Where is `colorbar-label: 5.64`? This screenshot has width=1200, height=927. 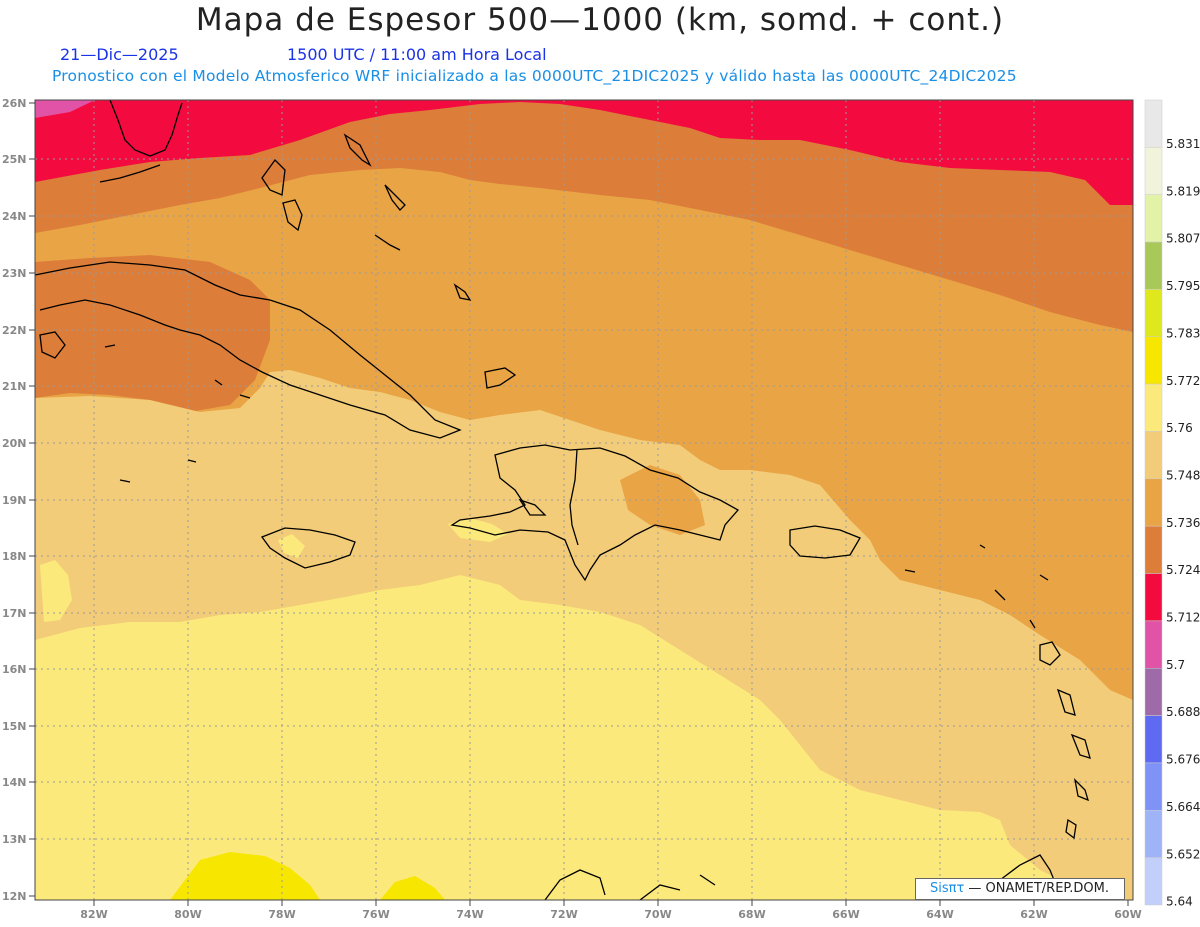 colorbar-label: 5.64 is located at coordinates (1179, 902).